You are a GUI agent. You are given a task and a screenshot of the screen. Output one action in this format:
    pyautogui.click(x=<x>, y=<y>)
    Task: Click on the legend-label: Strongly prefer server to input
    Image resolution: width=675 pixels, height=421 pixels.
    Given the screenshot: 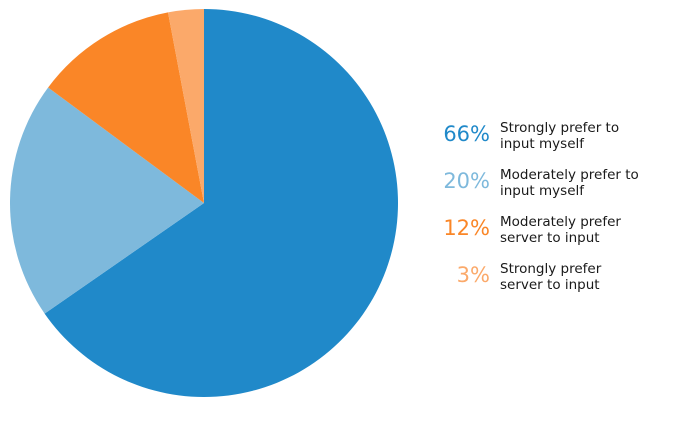 What is the action you would take?
    pyautogui.click(x=551, y=277)
    